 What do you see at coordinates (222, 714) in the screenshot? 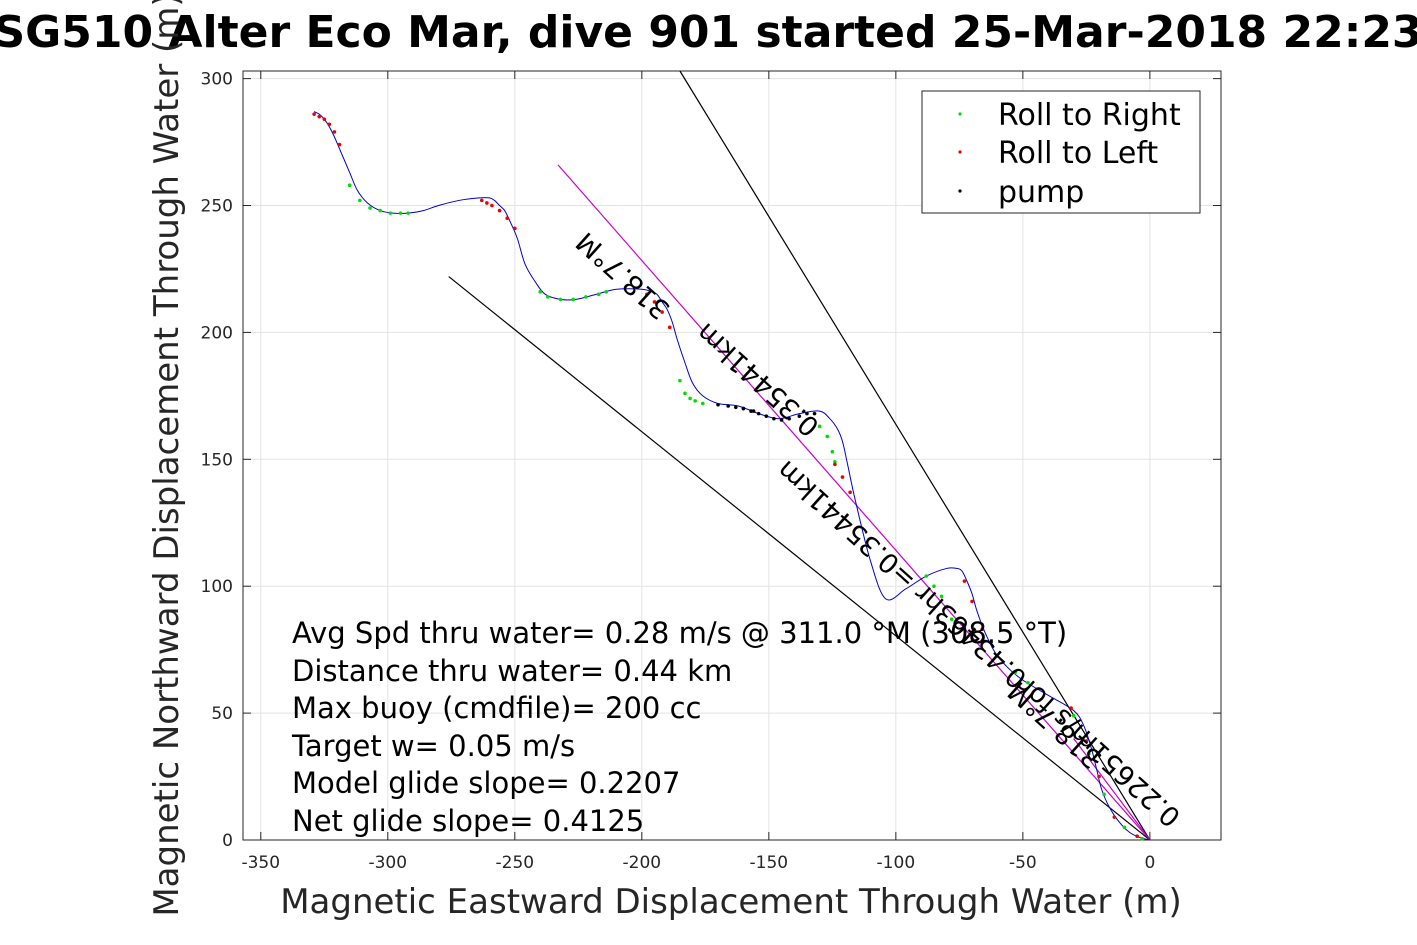
I see `y-tick-label: 50` at bounding box center [222, 714].